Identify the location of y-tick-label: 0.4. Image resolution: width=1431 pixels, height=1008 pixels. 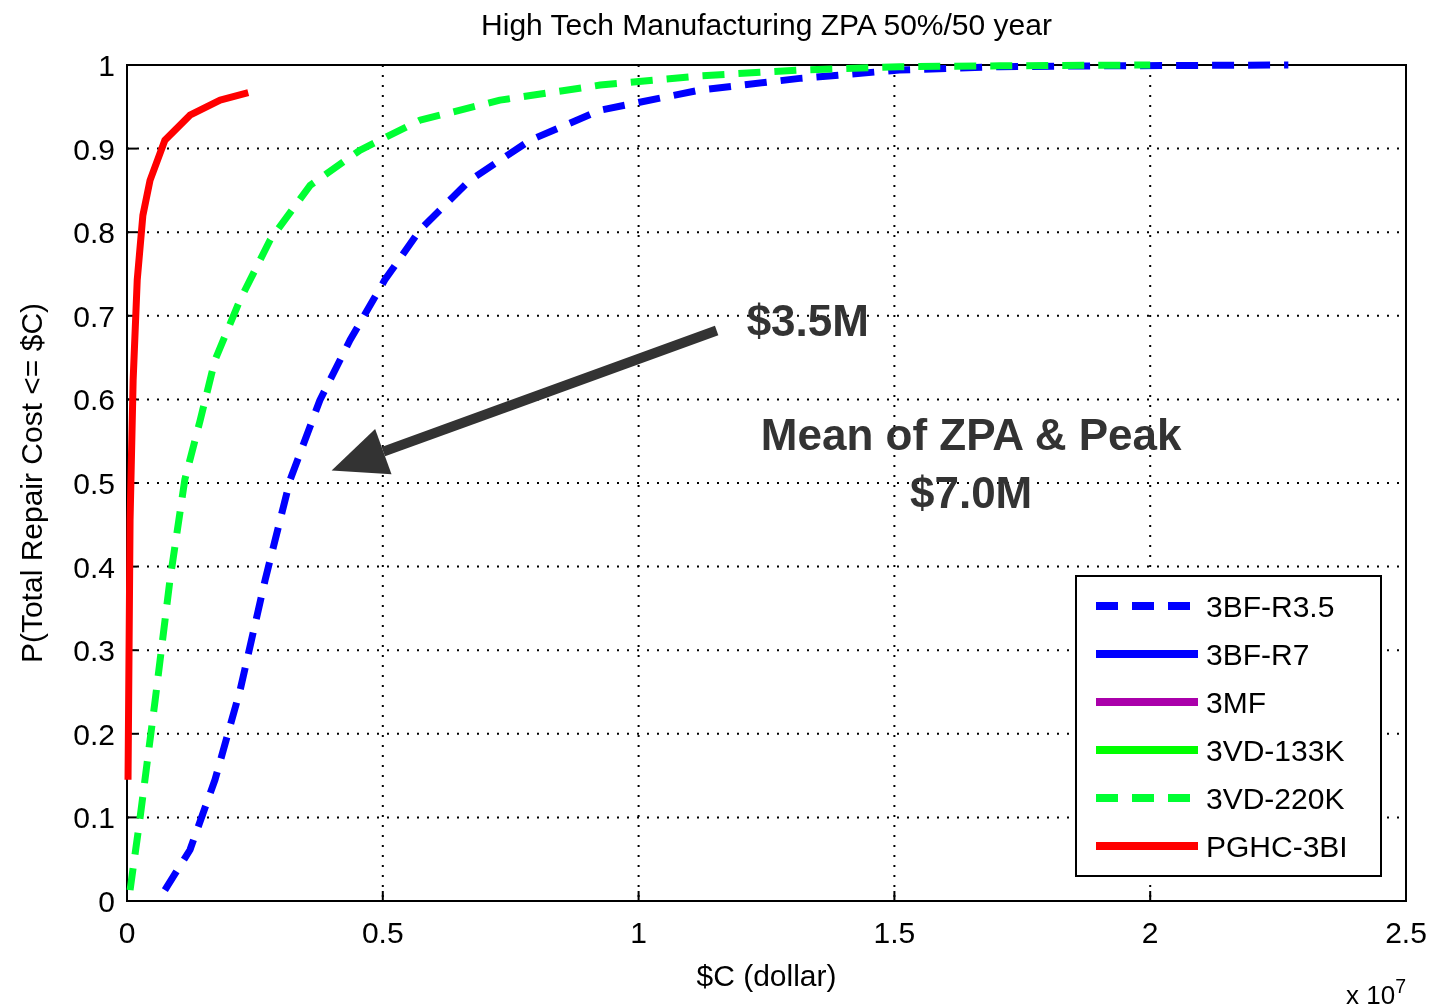
(94, 567).